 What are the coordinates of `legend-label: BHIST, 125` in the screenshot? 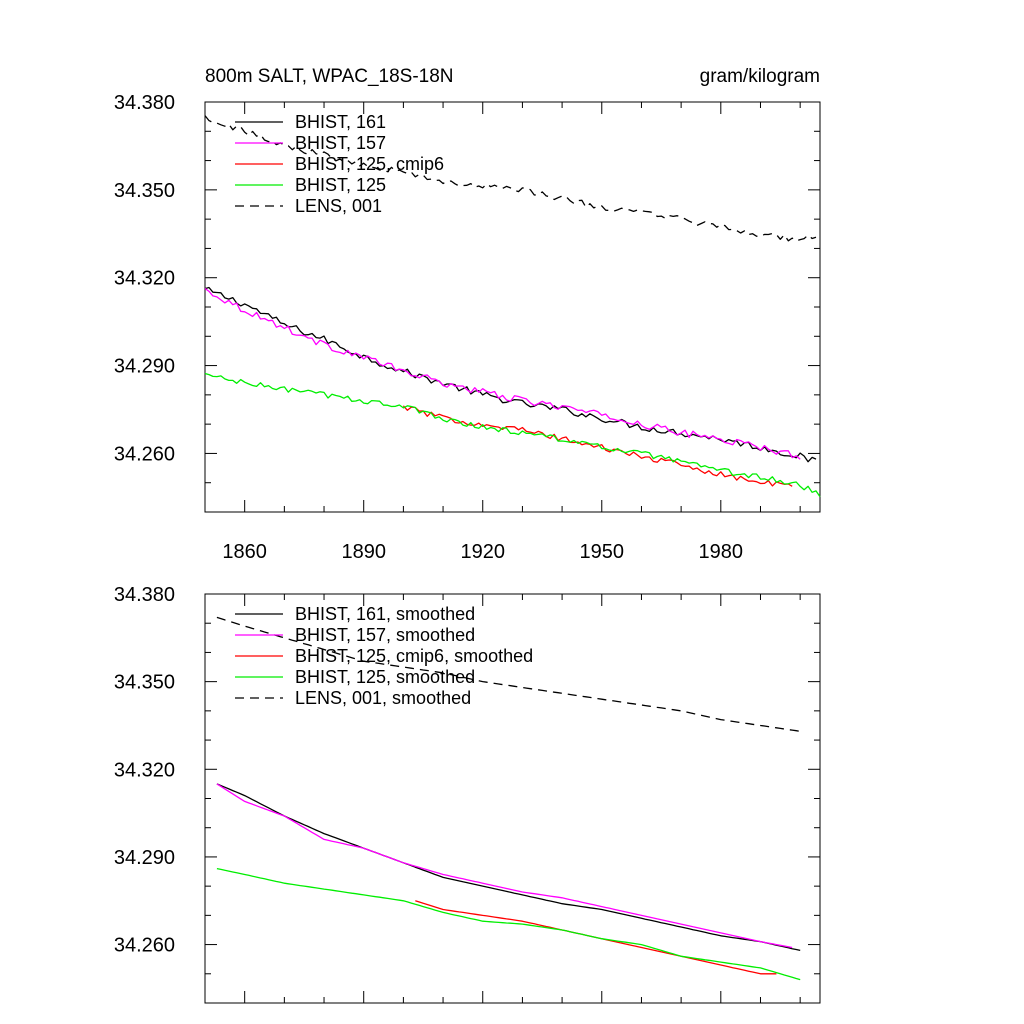 It's located at (340, 185).